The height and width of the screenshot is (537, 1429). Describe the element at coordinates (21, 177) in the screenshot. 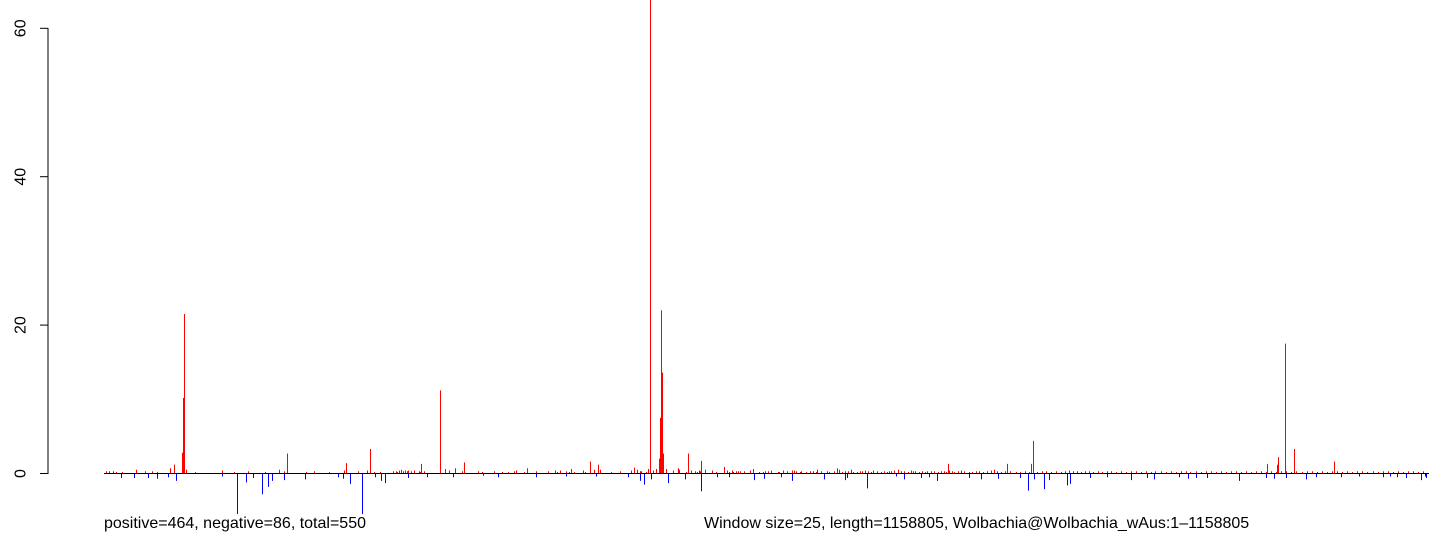

I see `y-tick-label: 40` at that location.